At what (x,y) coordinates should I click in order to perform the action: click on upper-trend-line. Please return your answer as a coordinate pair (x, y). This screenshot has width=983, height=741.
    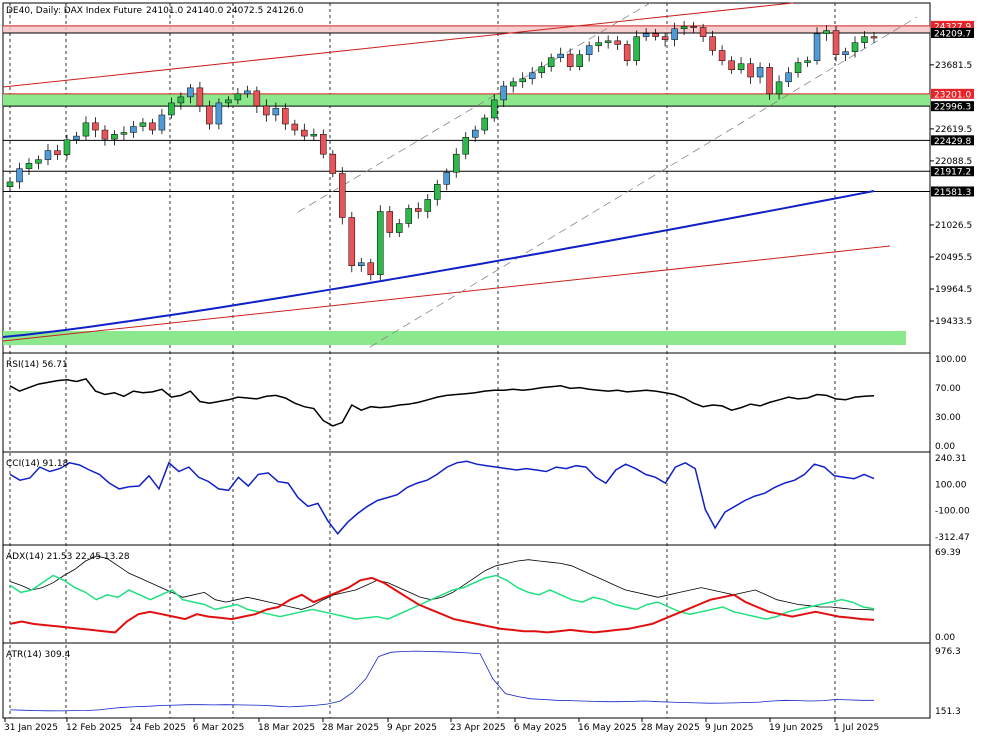
    Looking at the image, I should click on (398, 45).